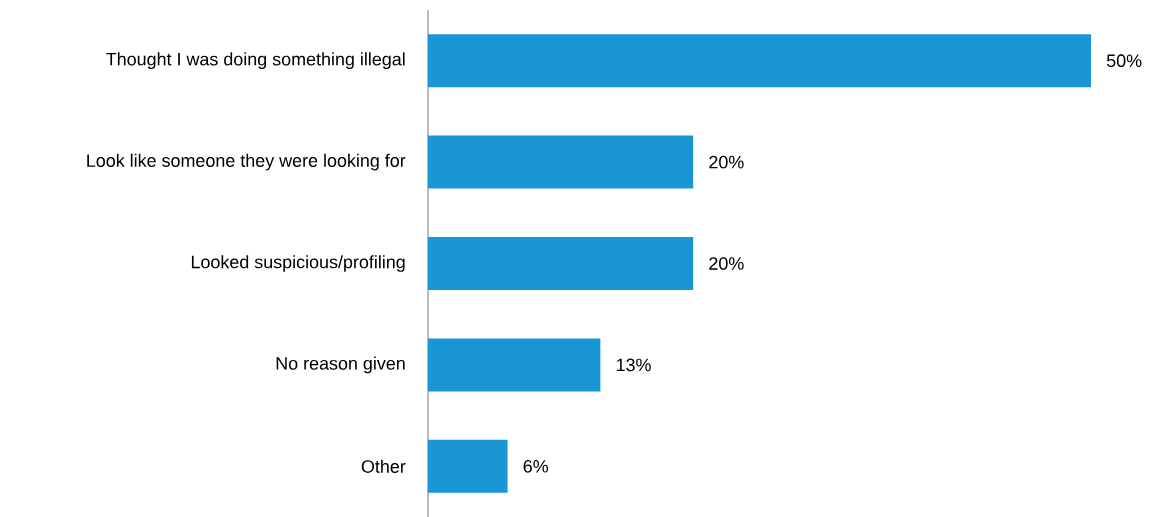  What do you see at coordinates (1124, 61) in the screenshot?
I see `data-label: 50%` at bounding box center [1124, 61].